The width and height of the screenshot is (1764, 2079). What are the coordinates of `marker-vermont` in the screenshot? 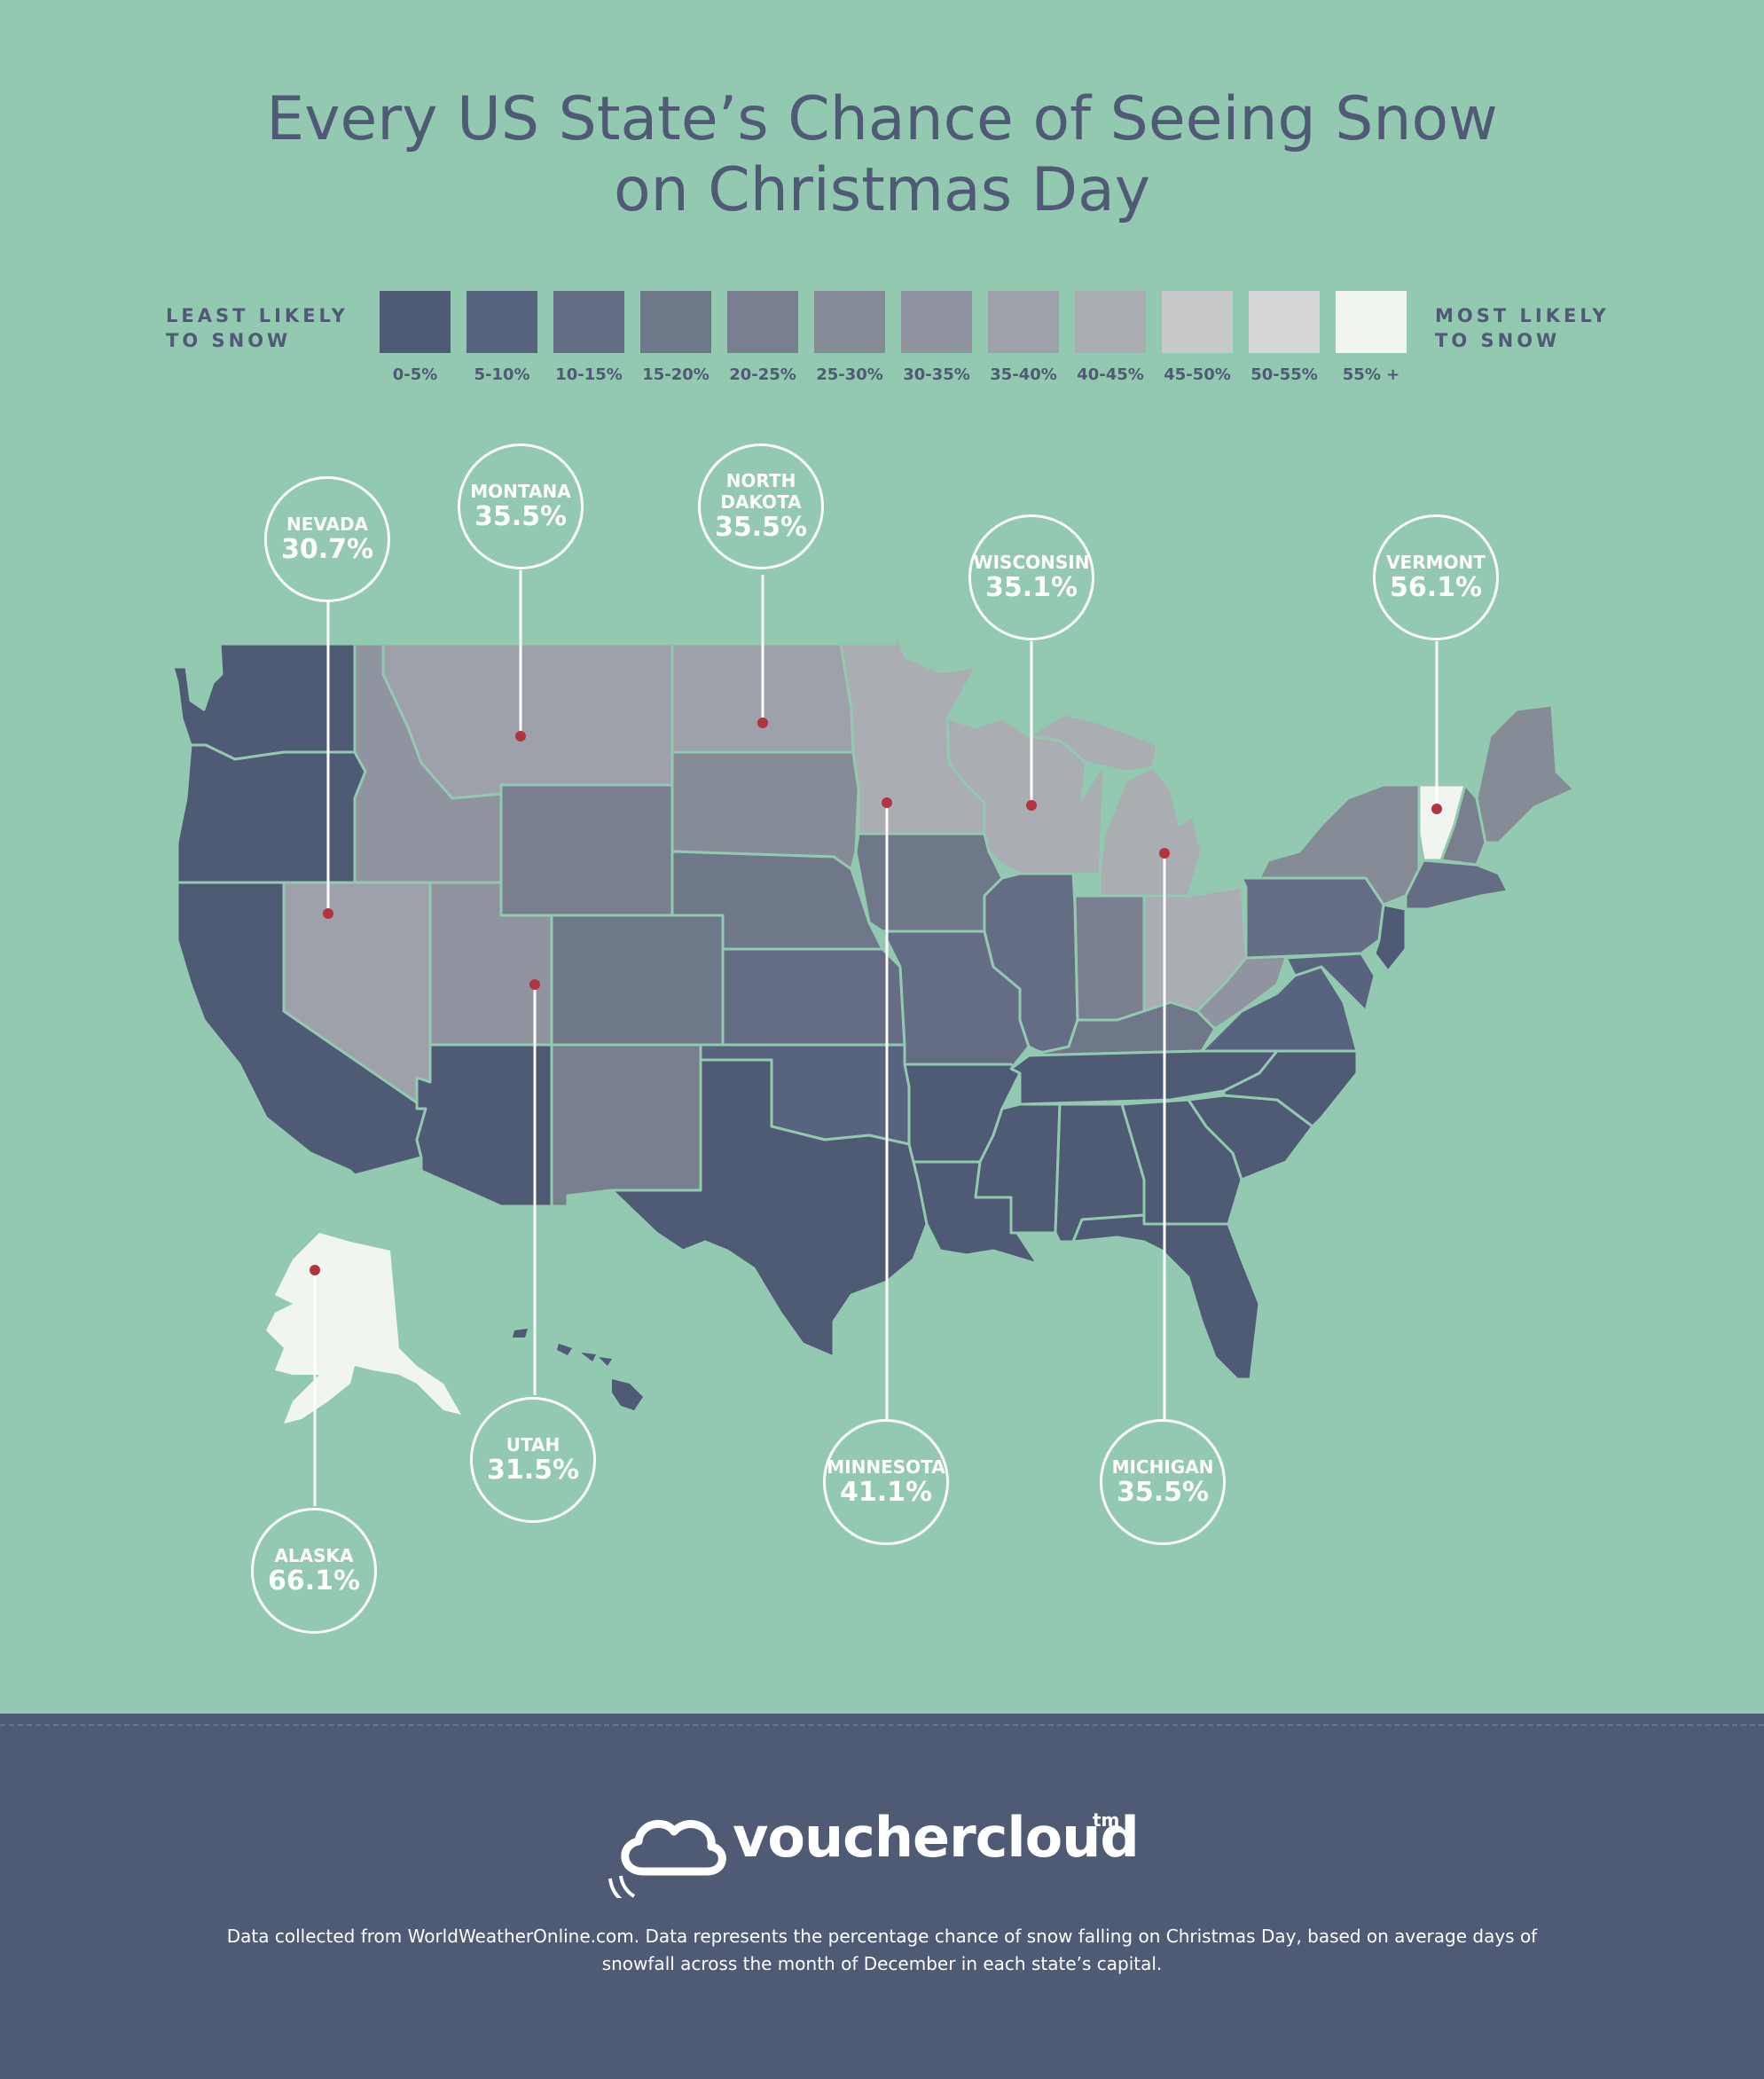 It's located at (1436, 809).